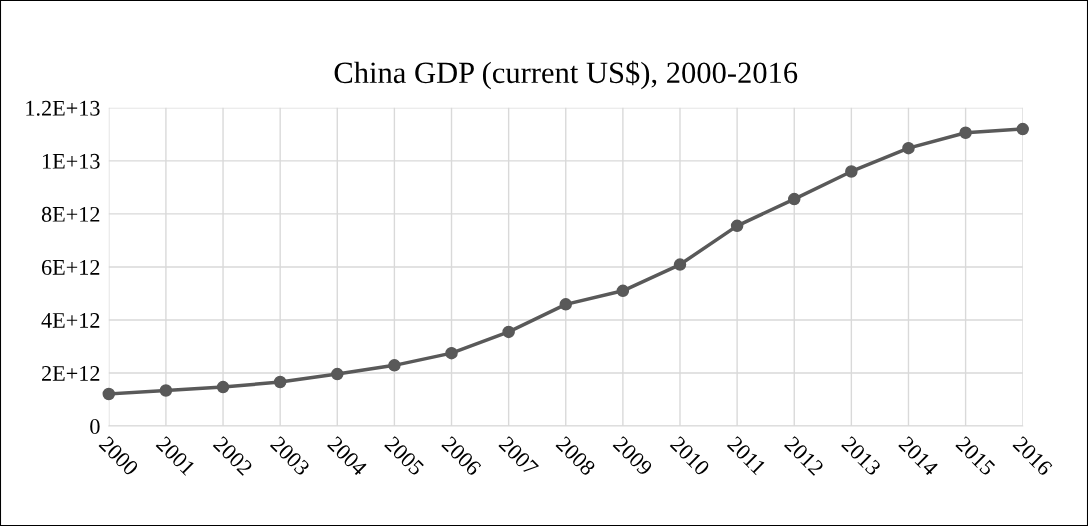  What do you see at coordinates (71, 161) in the screenshot?
I see `y-tick-label: 1E+13` at bounding box center [71, 161].